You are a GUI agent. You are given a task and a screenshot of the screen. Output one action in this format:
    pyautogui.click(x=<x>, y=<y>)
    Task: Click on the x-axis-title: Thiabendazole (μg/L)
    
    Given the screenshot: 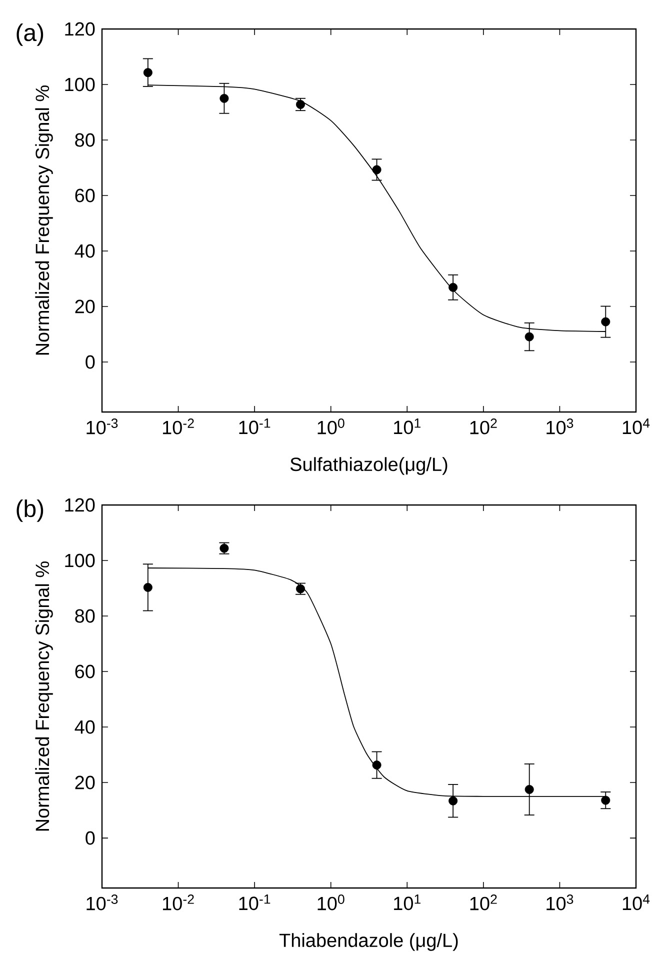 What is the action you would take?
    pyautogui.click(x=368, y=942)
    